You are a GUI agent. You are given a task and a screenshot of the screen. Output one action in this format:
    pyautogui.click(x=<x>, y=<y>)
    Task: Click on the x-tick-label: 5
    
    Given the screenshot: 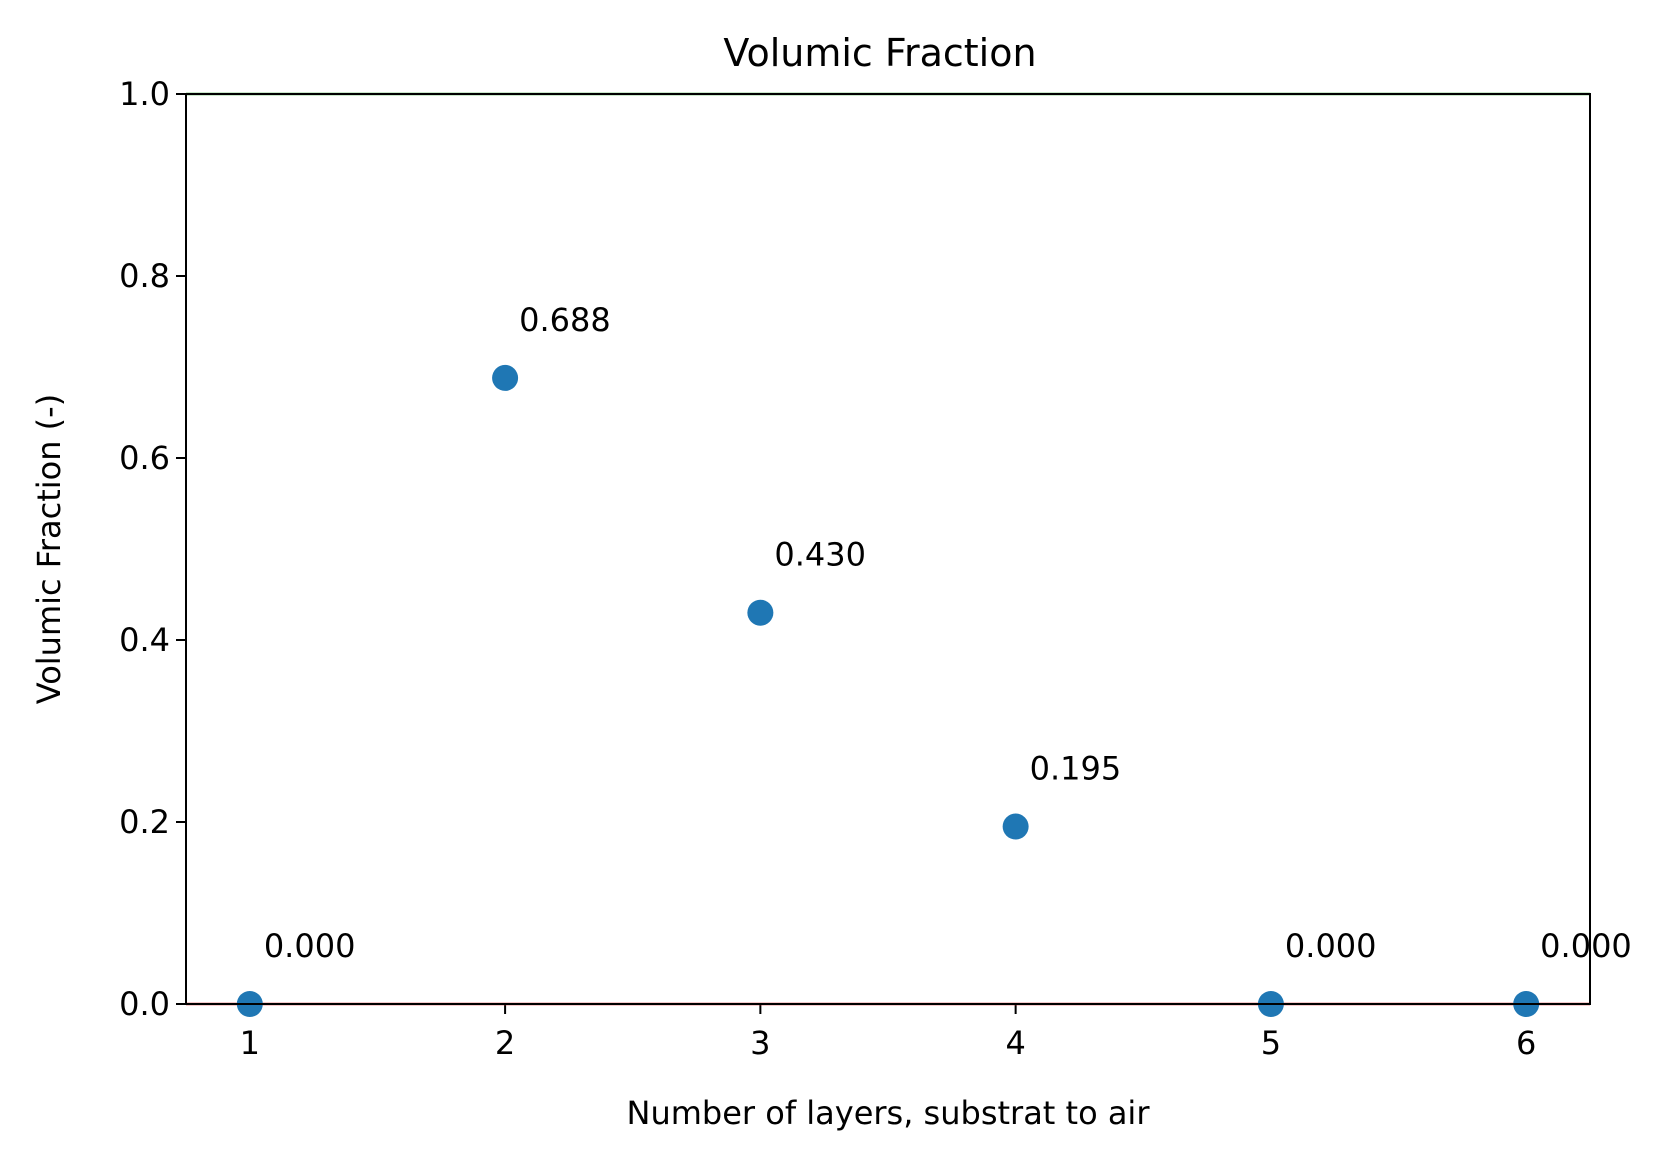 What is the action you would take?
    pyautogui.click(x=1271, y=1043)
    